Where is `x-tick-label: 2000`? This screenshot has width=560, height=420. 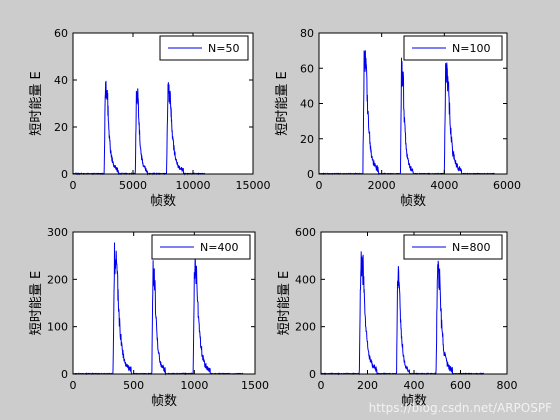 x-tick-label: 2000 is located at coordinates (382, 185).